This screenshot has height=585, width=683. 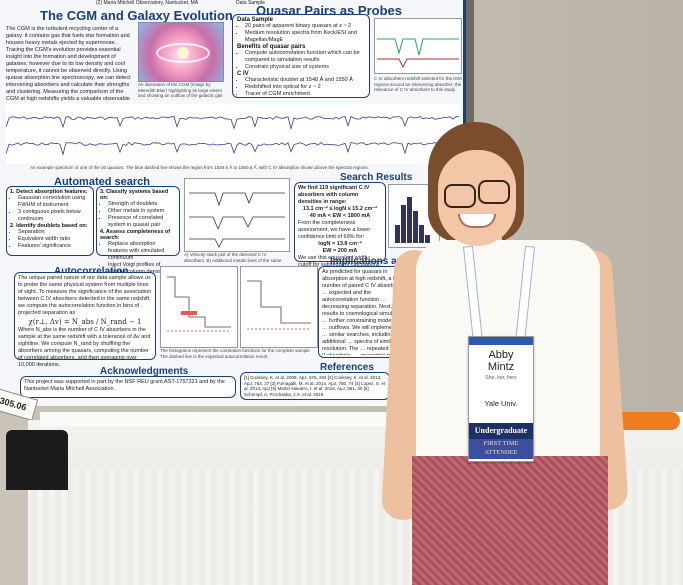 What do you see at coordinates (271, 47) in the screenshot?
I see `quasar-benefits-label: Benefits of quasar pairs` at bounding box center [271, 47].